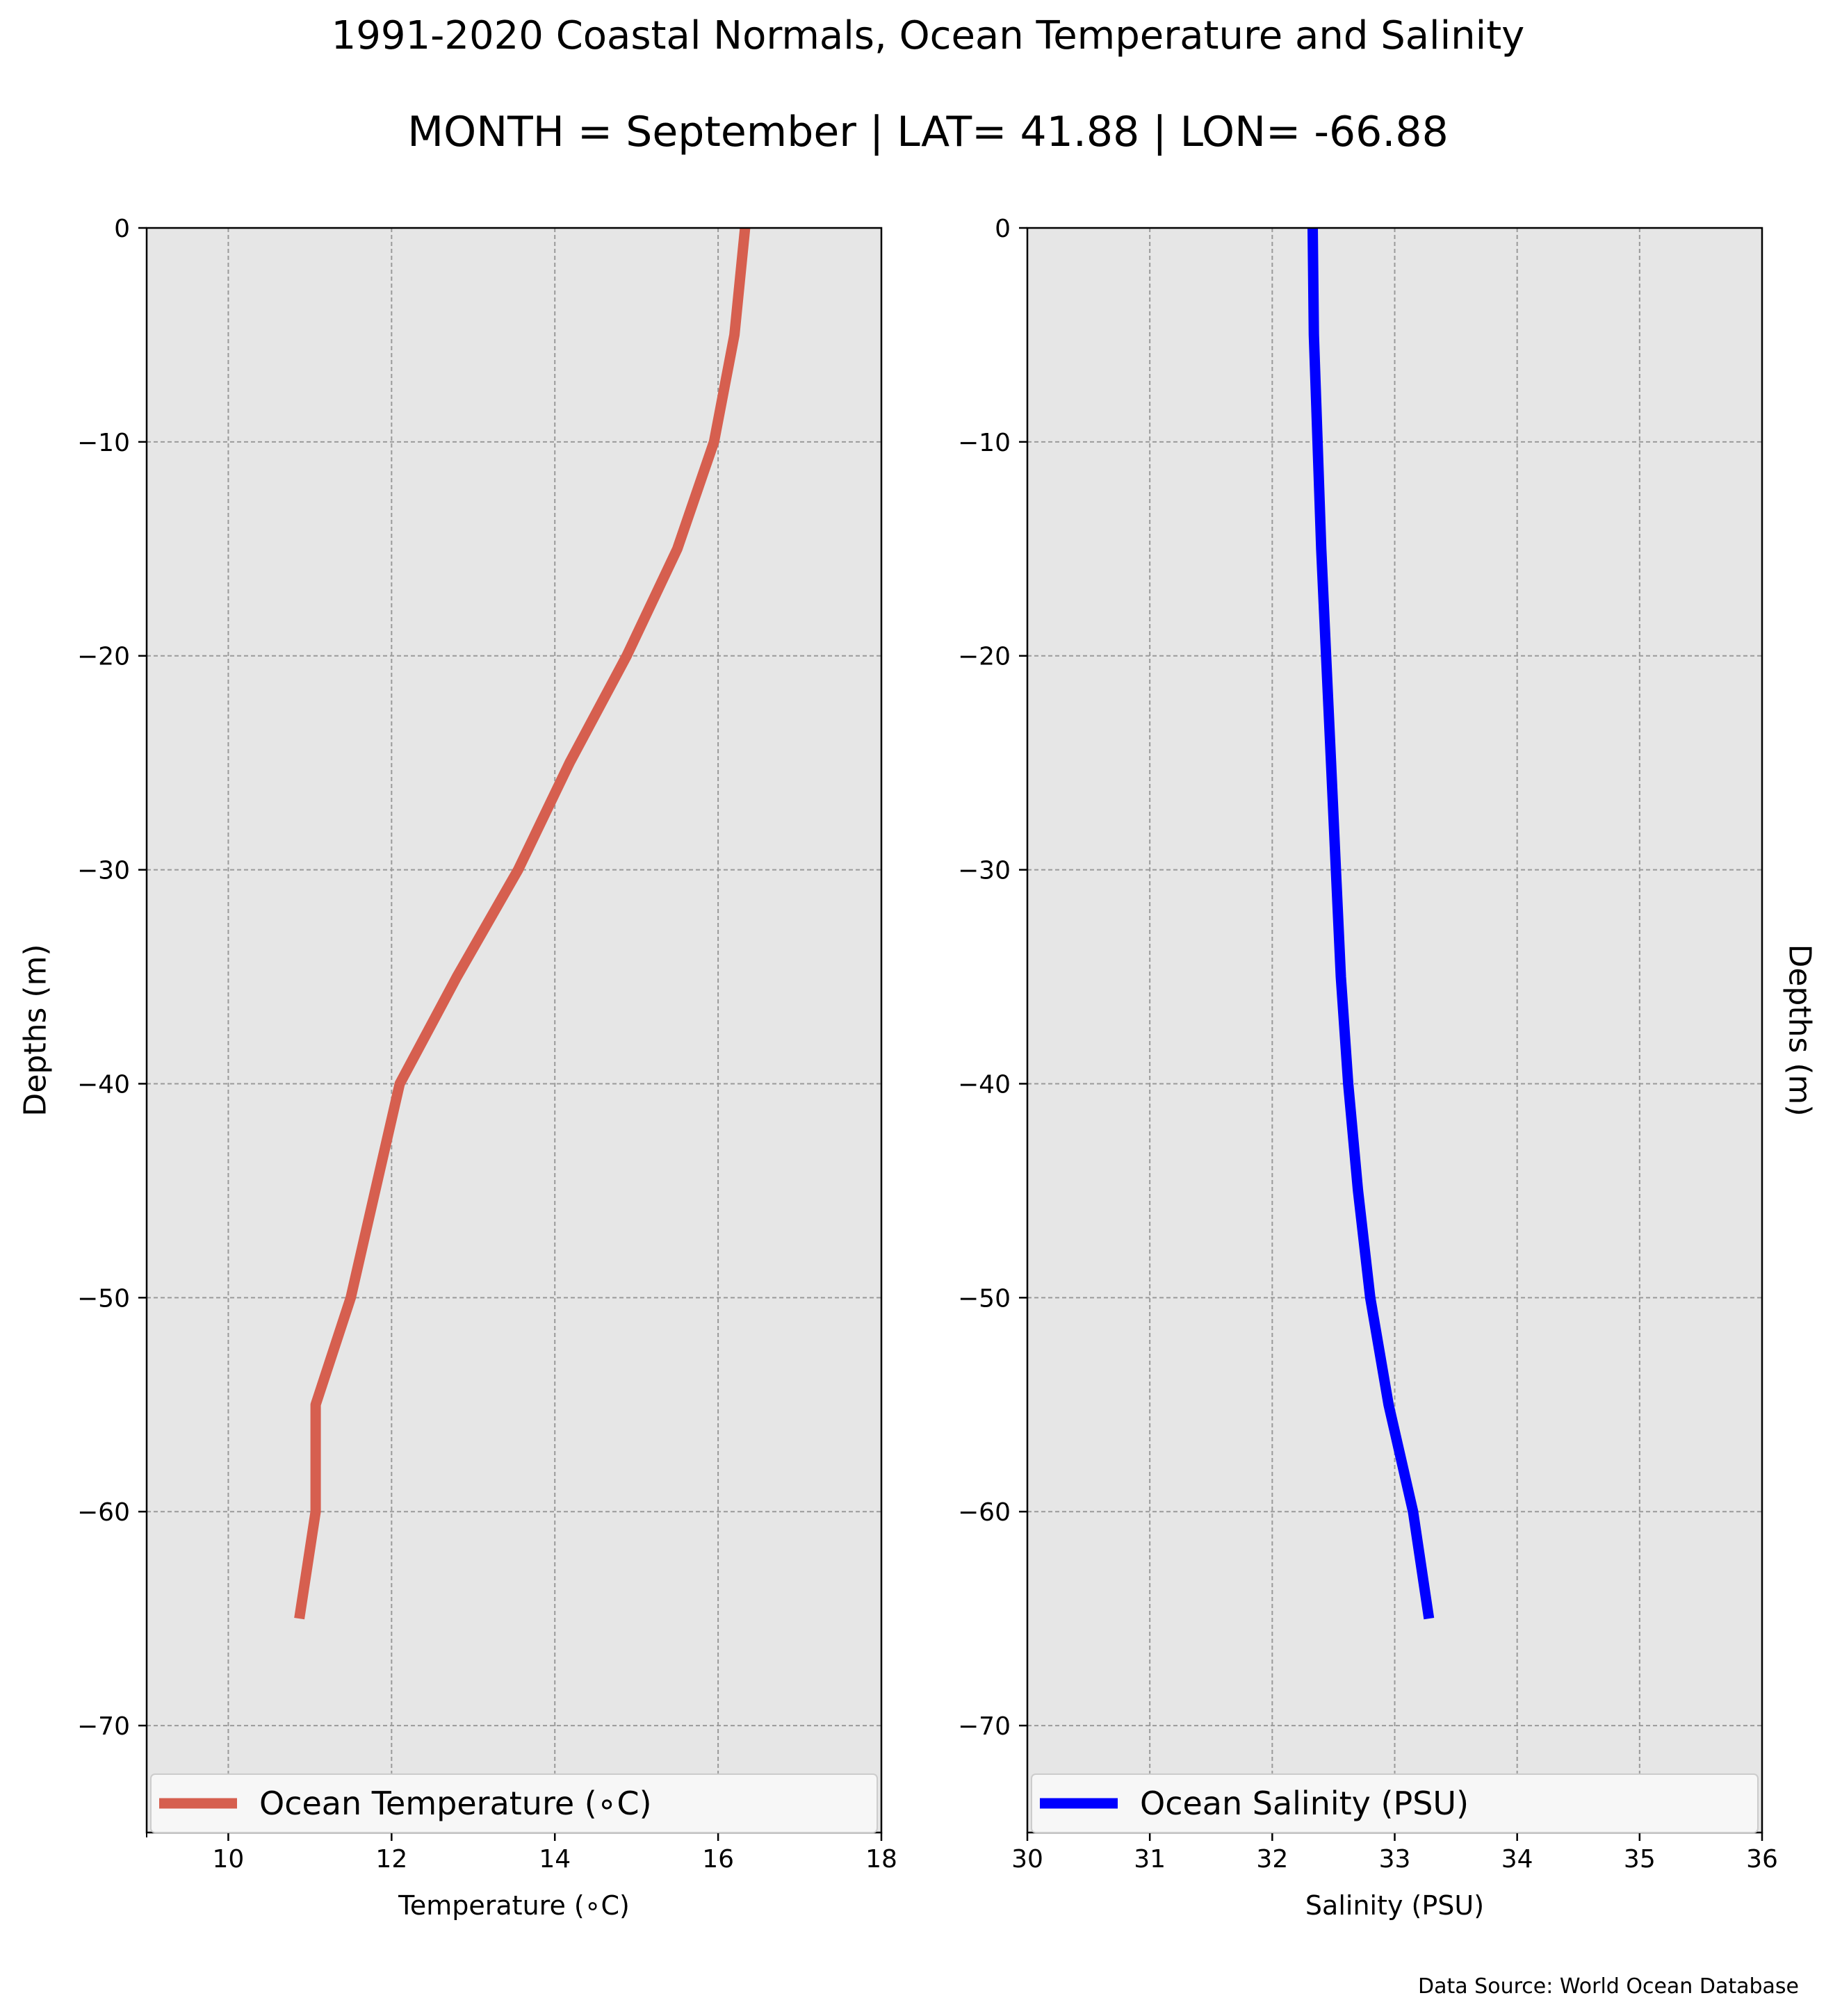 This screenshot has height=2016, width=1842. I want to click on x-axis-label: Temperature (∘C), so click(514, 1906).